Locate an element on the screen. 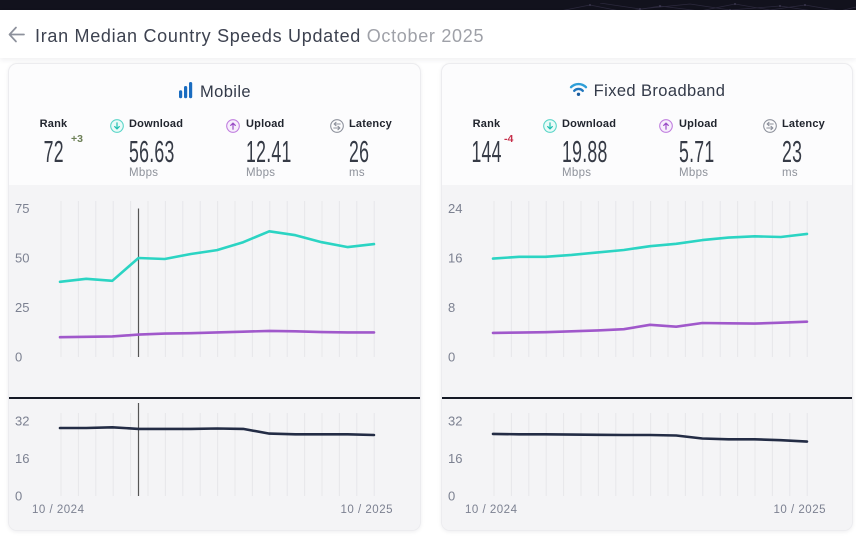 The width and height of the screenshot is (856, 542). svg-text: 8 is located at coordinates (451, 307).